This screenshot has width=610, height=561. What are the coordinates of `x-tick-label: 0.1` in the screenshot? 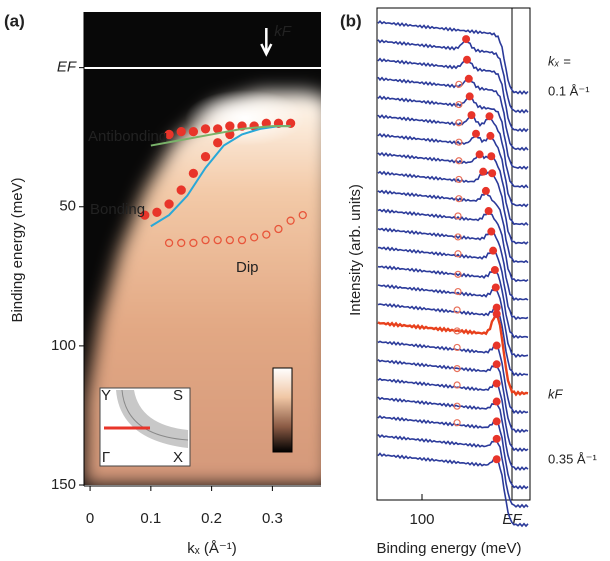 It's located at (150, 518).